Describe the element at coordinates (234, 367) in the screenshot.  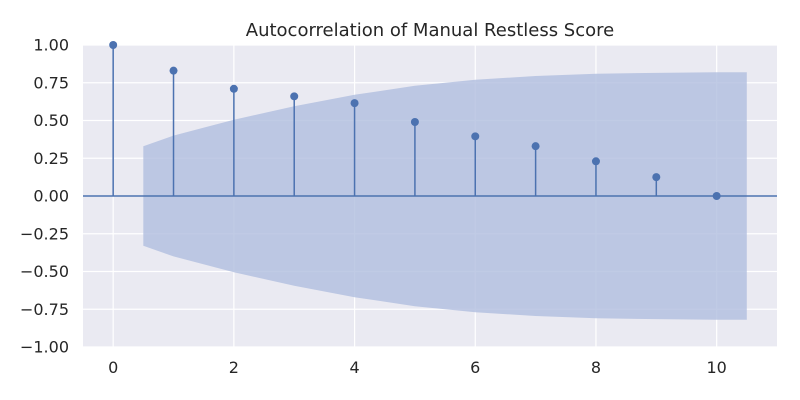
I see `x-tick-label: 2` at that location.